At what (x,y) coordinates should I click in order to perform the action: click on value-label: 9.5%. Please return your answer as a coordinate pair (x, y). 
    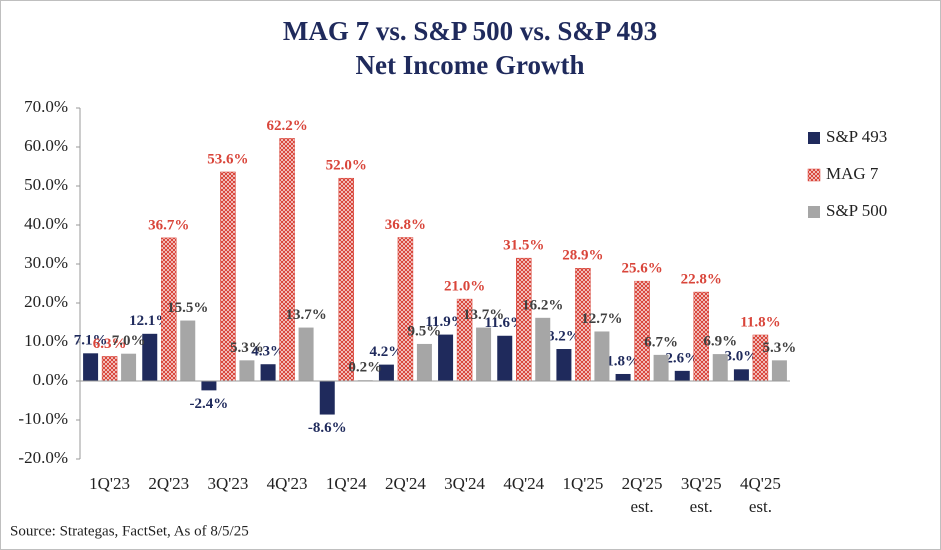
    Looking at the image, I should click on (425, 331).